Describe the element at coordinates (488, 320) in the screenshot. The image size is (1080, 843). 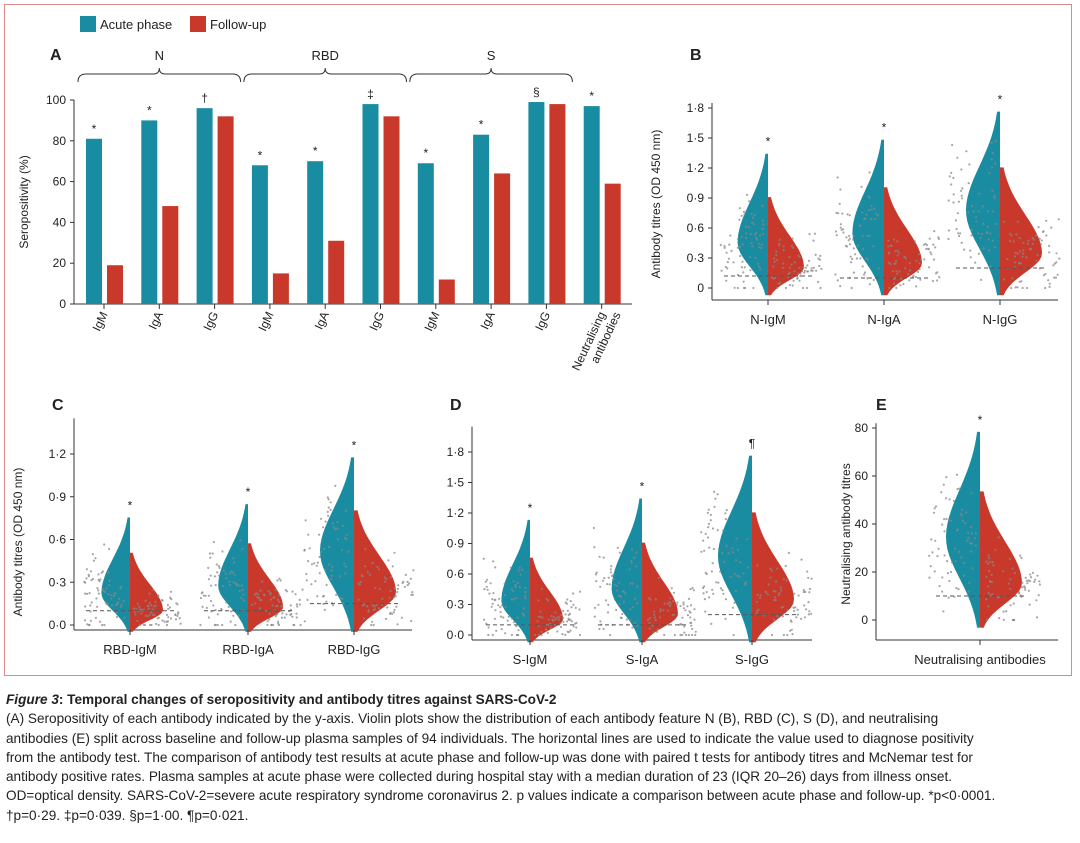
I see `panel-a-x-tick-label: IgA` at that location.